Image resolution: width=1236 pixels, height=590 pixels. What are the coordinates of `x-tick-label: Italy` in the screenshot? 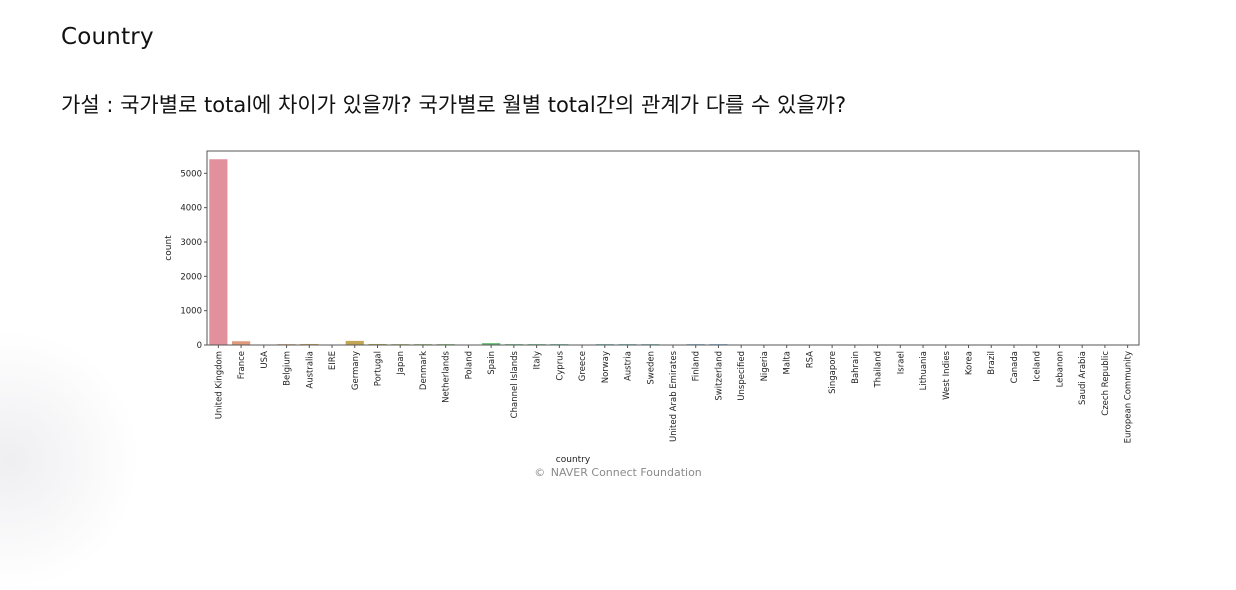 It's located at (538, 360).